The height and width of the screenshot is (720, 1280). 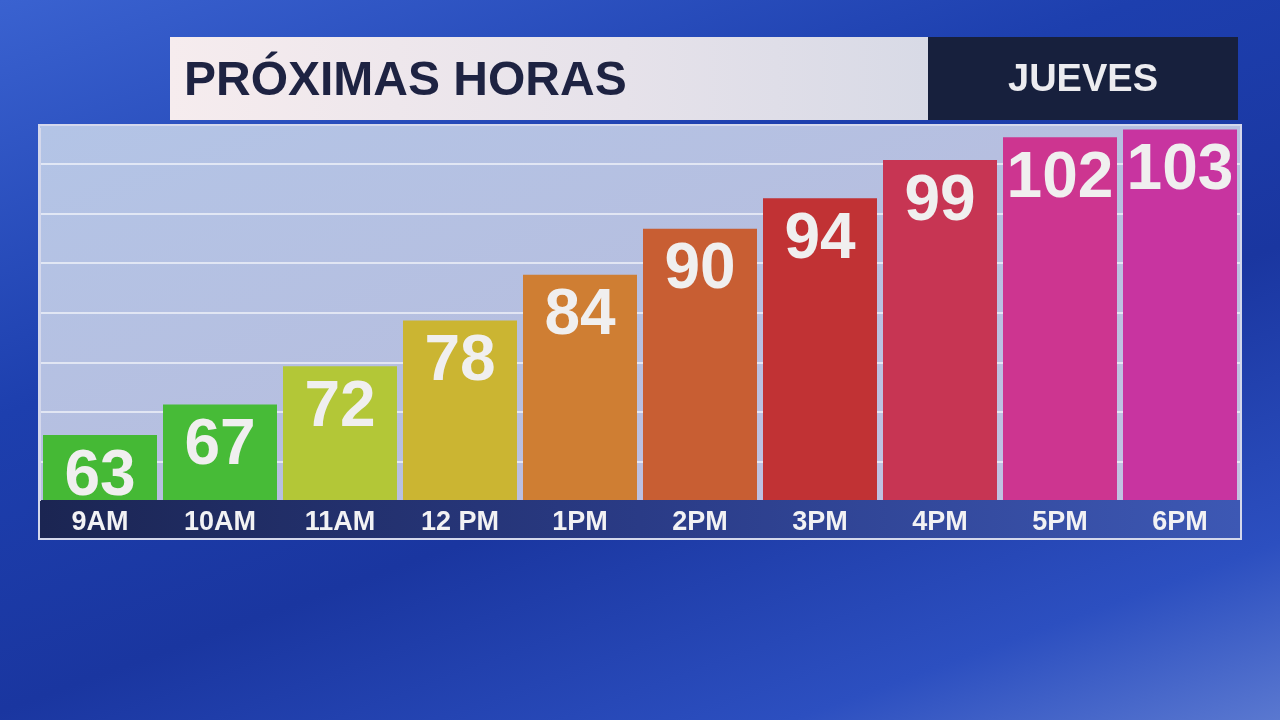 What do you see at coordinates (1060, 520) in the screenshot?
I see `x-tick-label: 5PM` at bounding box center [1060, 520].